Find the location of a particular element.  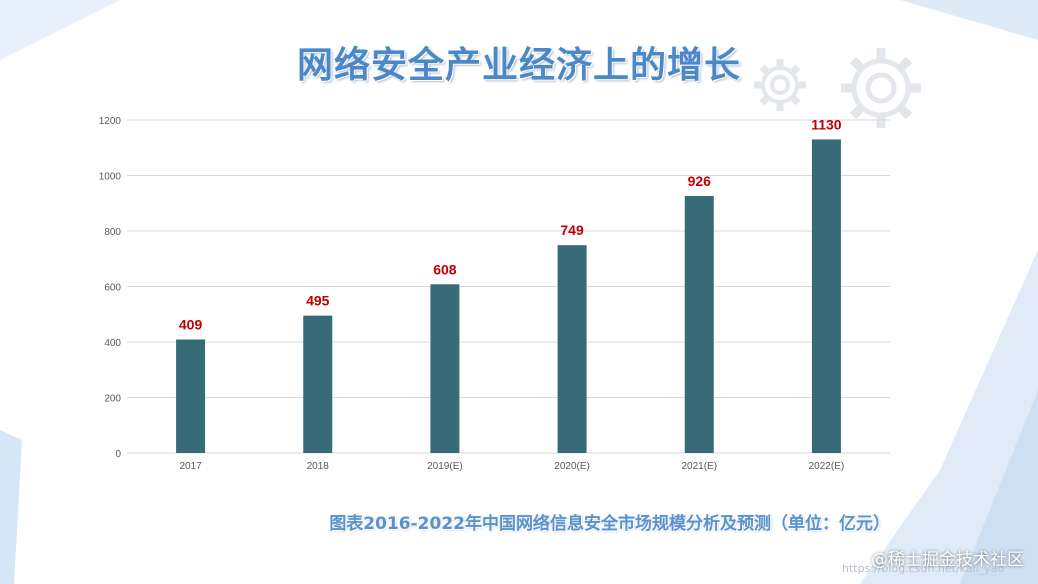

y-axis-ticks: 0 200 400 600 800 1000 1200 is located at coordinates (110, 288).